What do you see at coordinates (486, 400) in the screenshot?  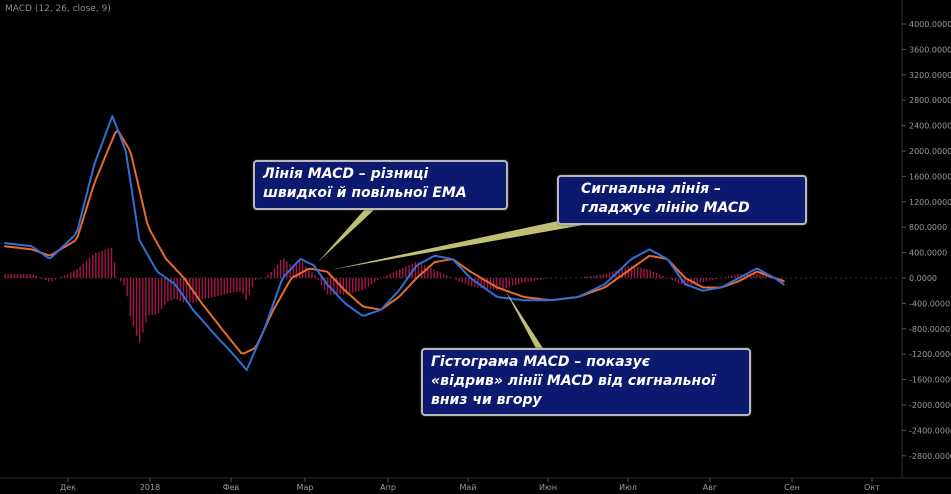 I see `callout-line: вниз чи вгору` at bounding box center [486, 400].